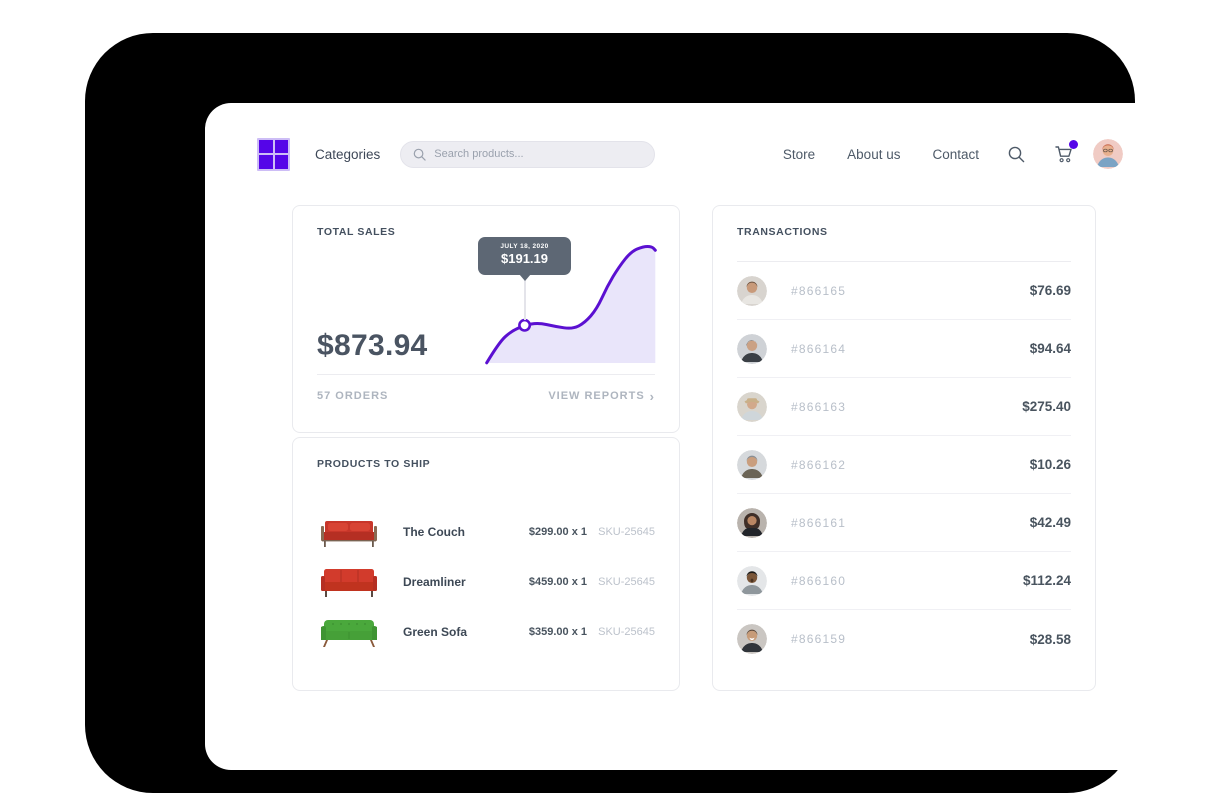 Image resolution: width=1217 pixels, height=806 pixels. What do you see at coordinates (1050, 464) in the screenshot?
I see `transaction-amount: $10.26` at bounding box center [1050, 464].